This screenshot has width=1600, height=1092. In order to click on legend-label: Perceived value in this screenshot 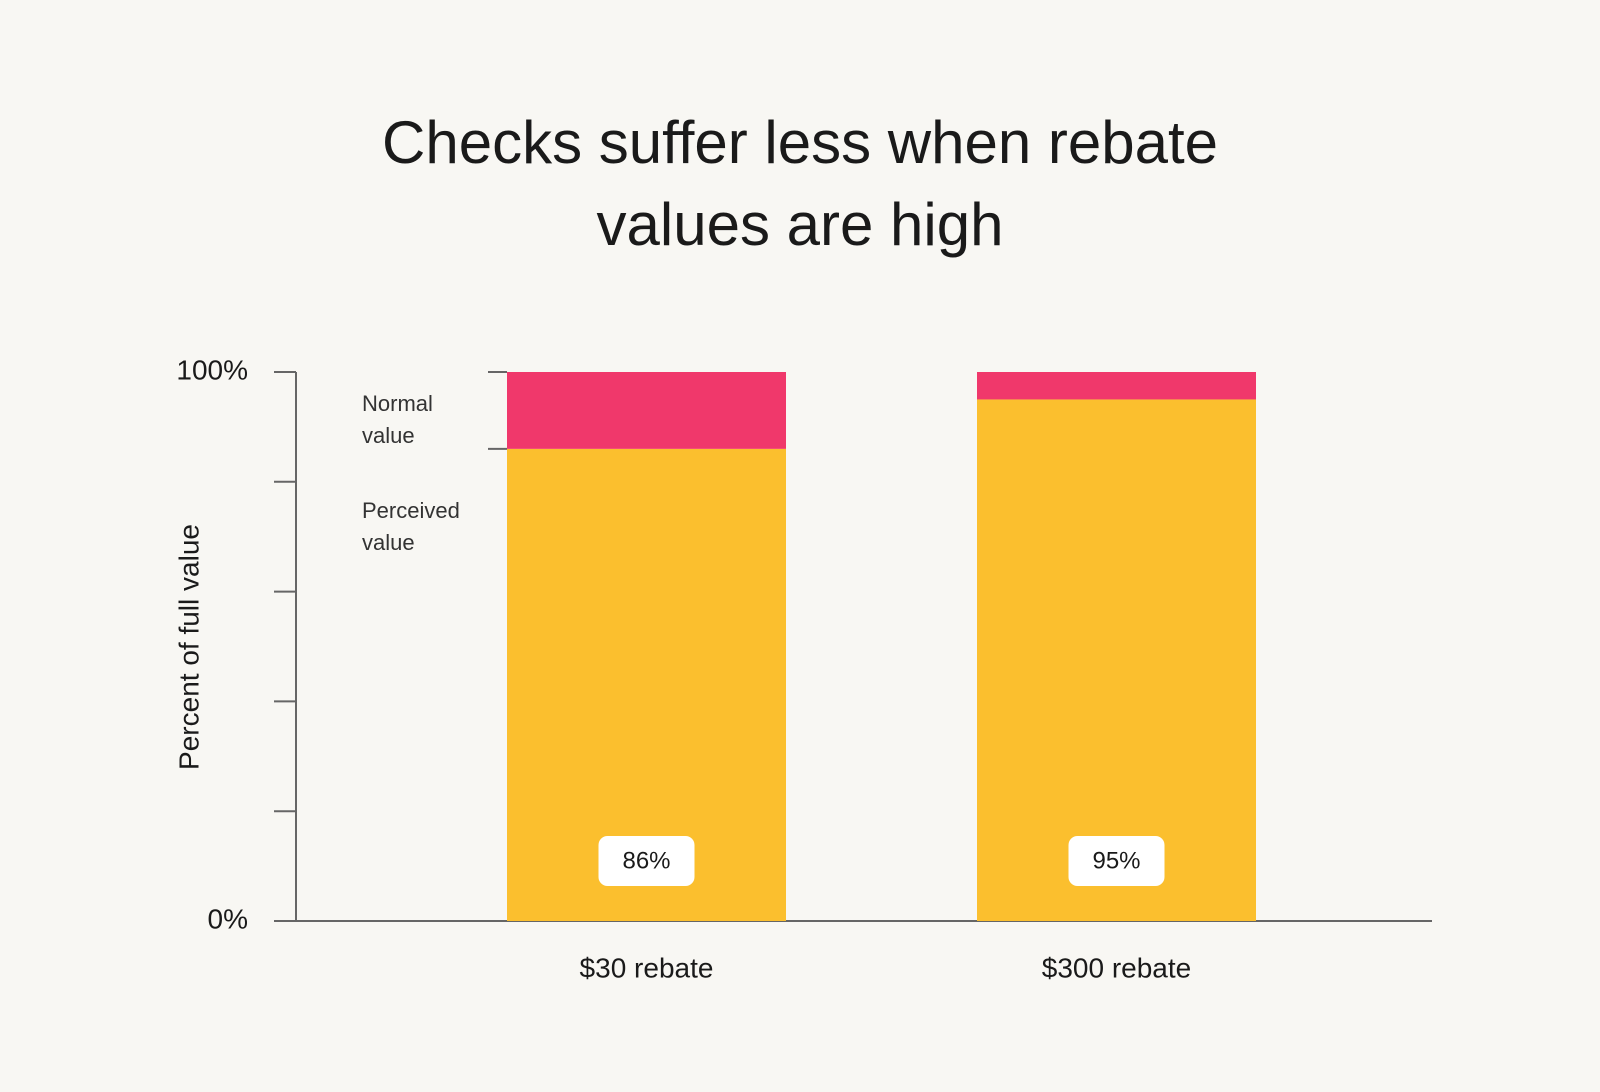, I will do `click(411, 526)`.